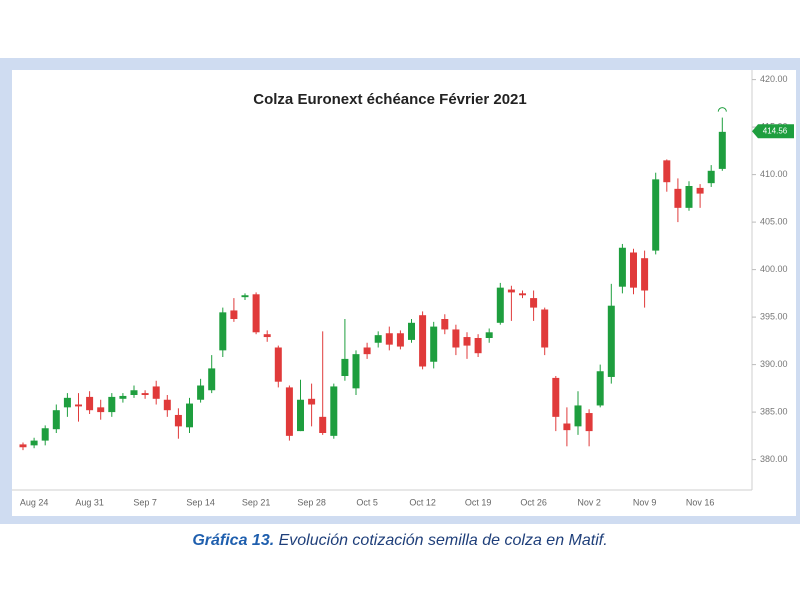 The image size is (800, 590). Describe the element at coordinates (389, 99) in the screenshot. I see `chart-title: Colza Euronext échéance Février 2021` at that location.